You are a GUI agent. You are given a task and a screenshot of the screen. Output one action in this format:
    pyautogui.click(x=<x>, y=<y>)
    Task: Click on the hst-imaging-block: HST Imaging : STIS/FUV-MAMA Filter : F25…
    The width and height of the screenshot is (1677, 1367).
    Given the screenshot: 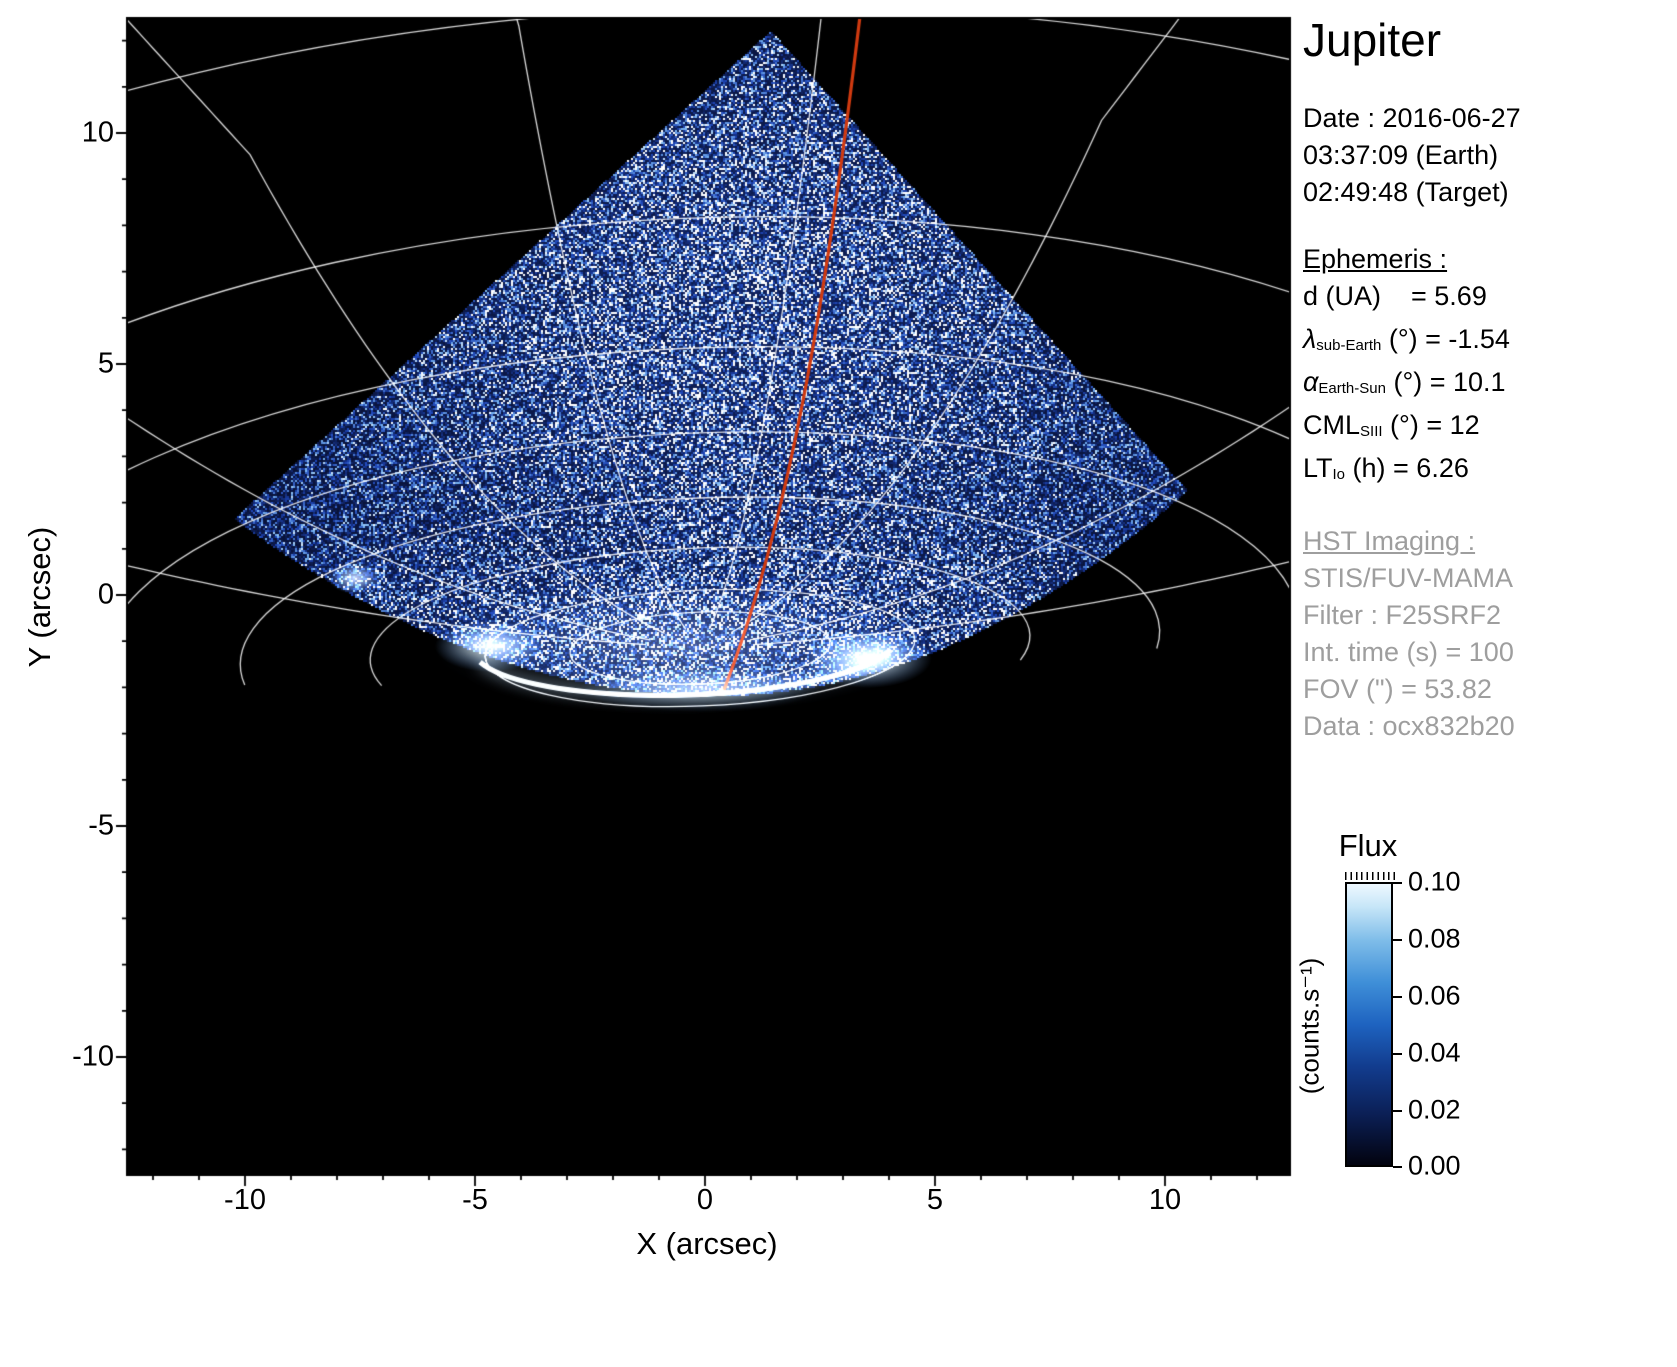 What is the action you would take?
    pyautogui.click(x=1489, y=634)
    